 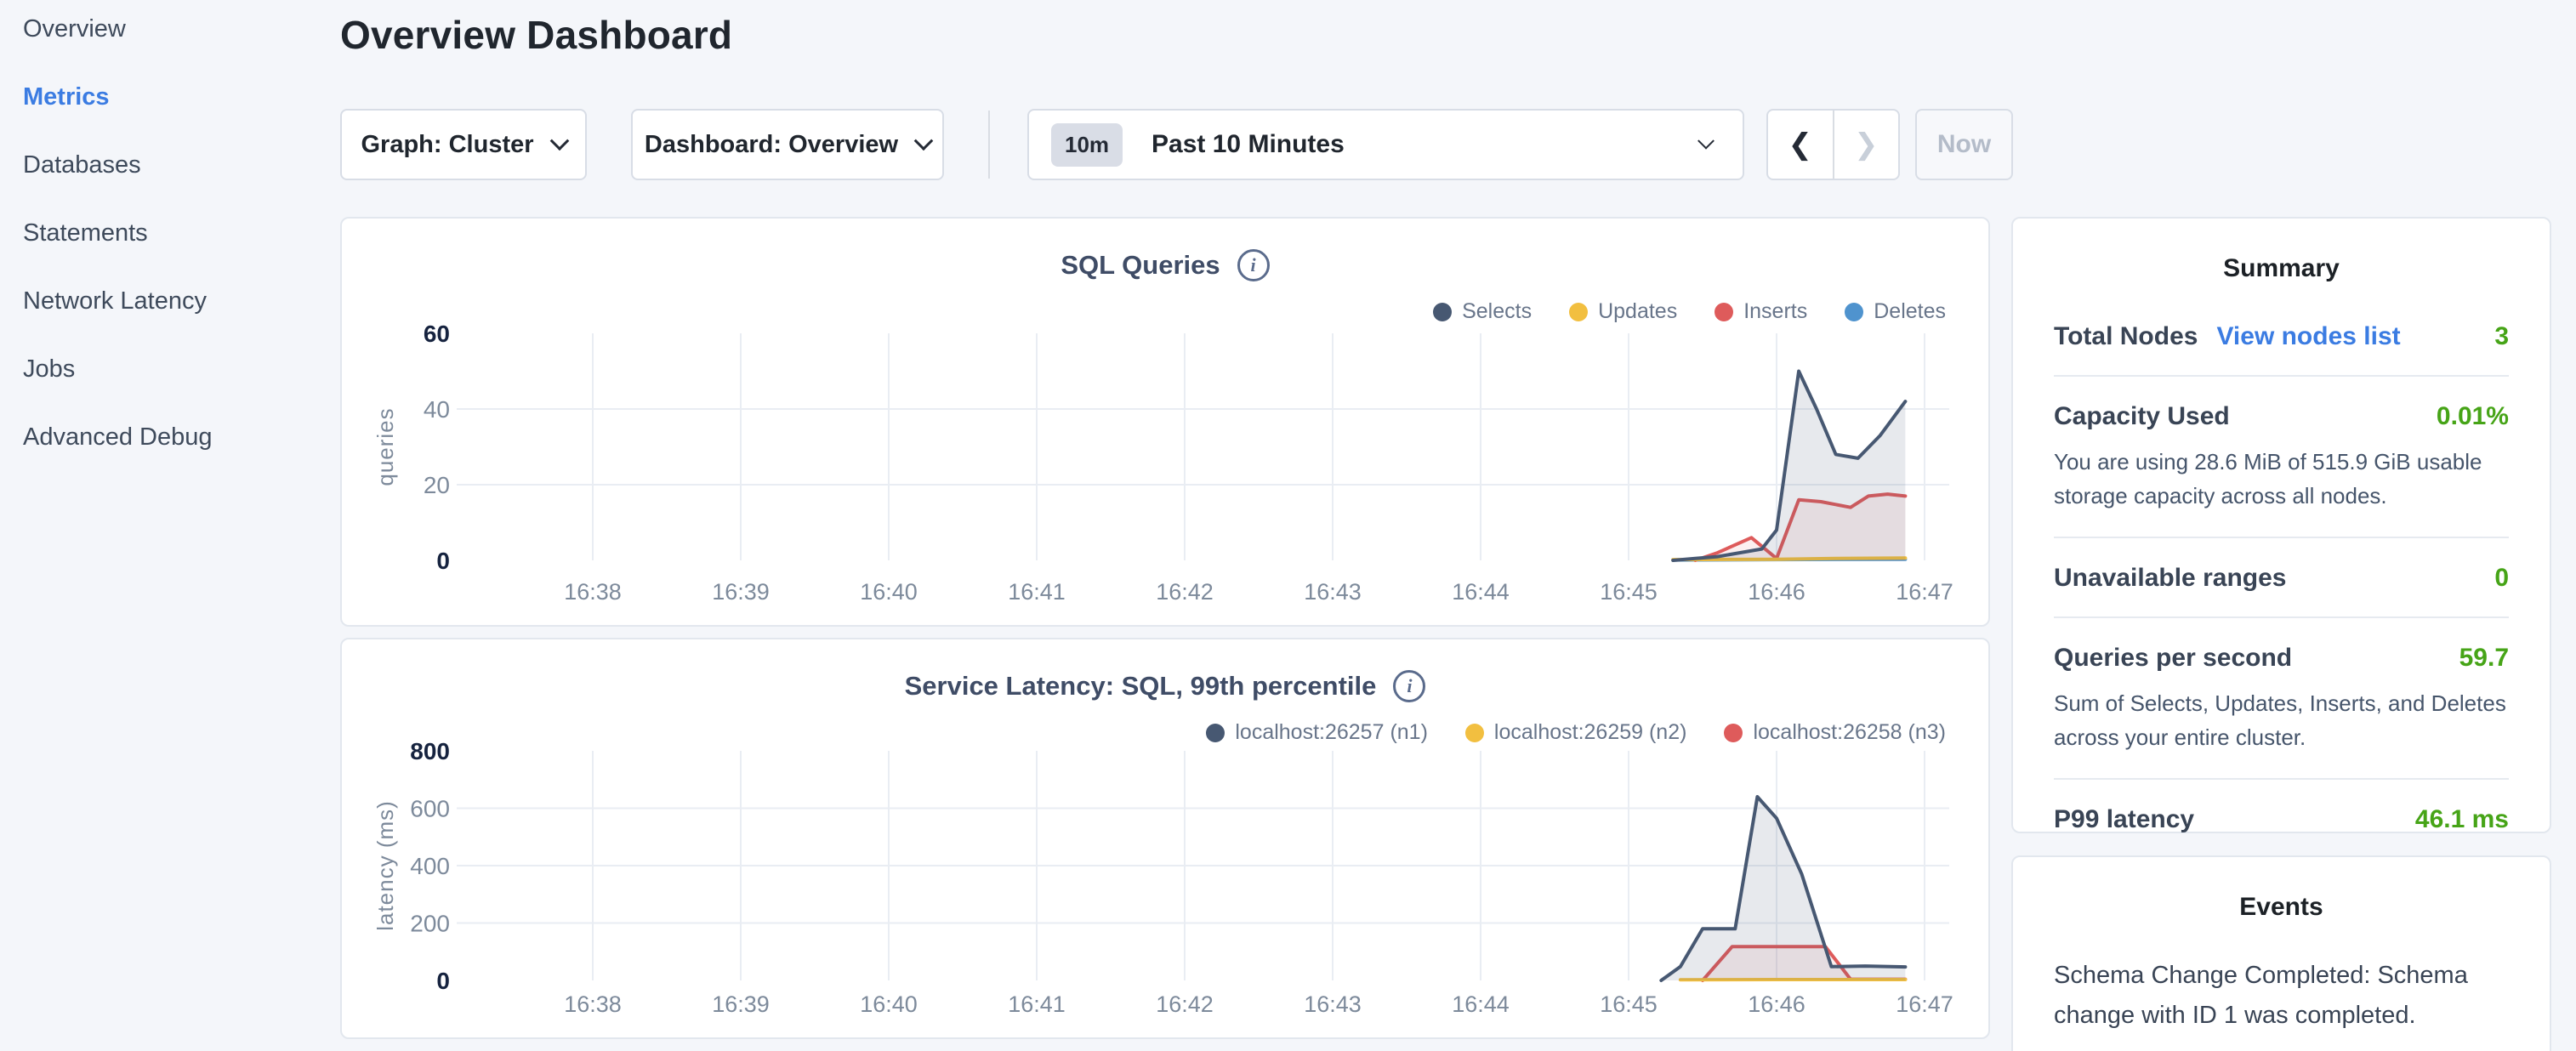 What do you see at coordinates (430, 924) in the screenshot?
I see `y-axis-tick: 200` at bounding box center [430, 924].